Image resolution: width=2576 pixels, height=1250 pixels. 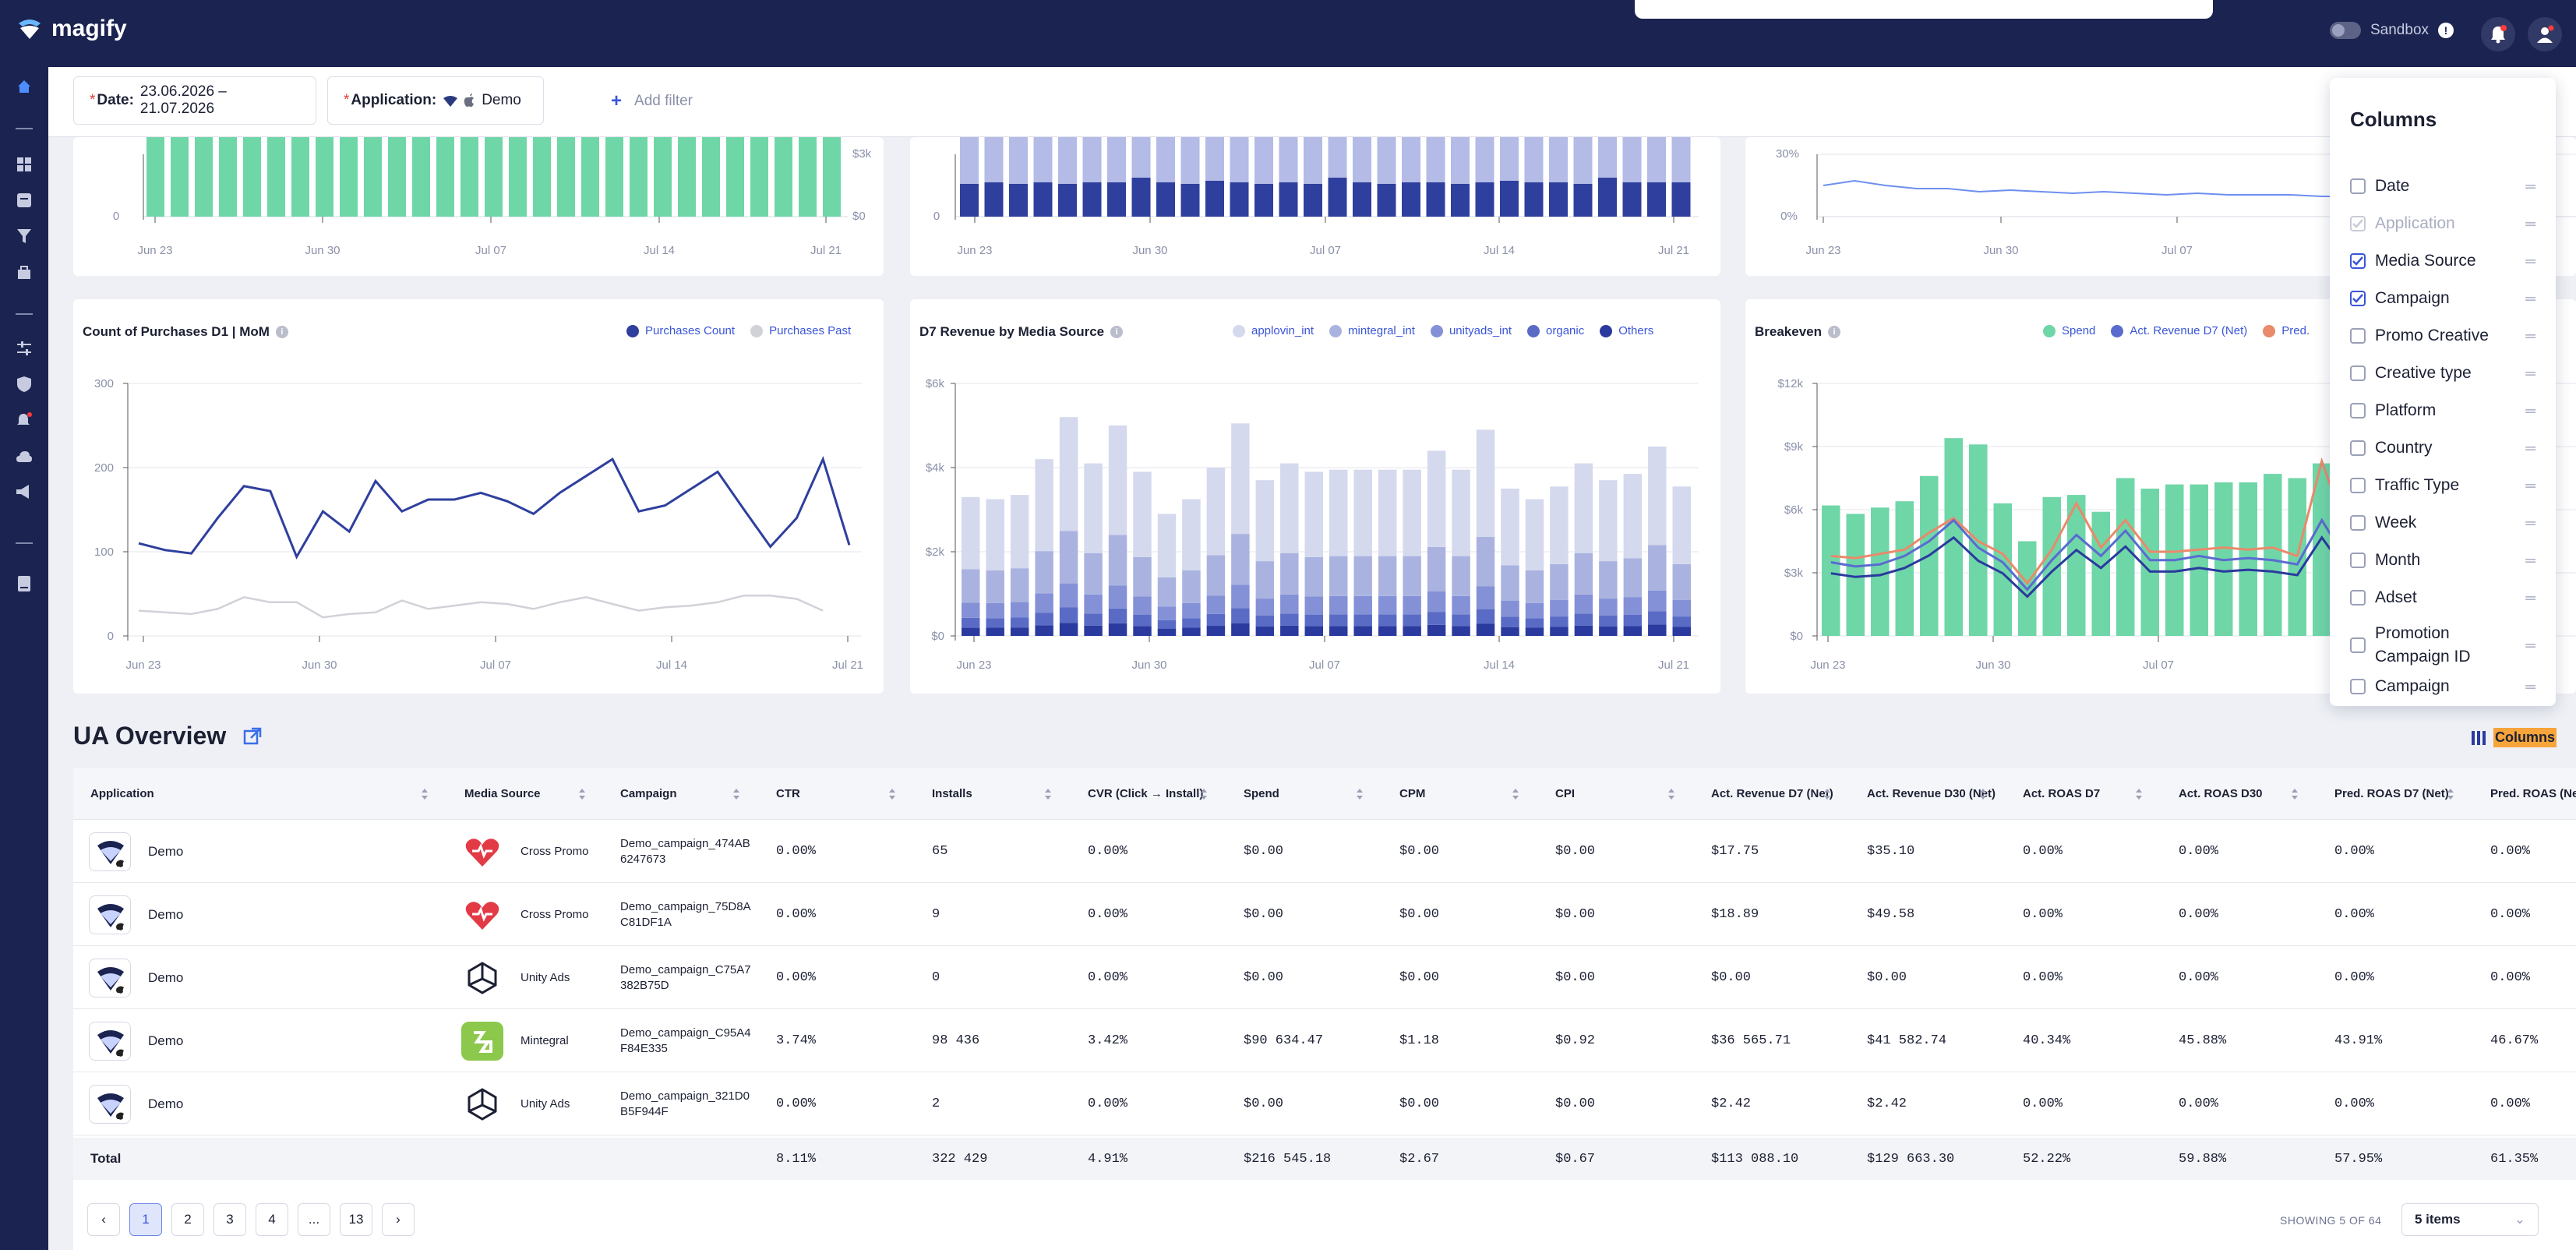 I want to click on legend-item: Purchases Past, so click(x=800, y=330).